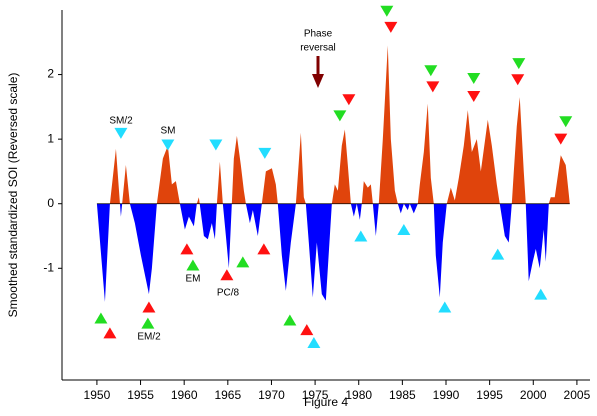 The image size is (597, 416). What do you see at coordinates (50, 74) in the screenshot?
I see `y-tick-label: 2` at bounding box center [50, 74].